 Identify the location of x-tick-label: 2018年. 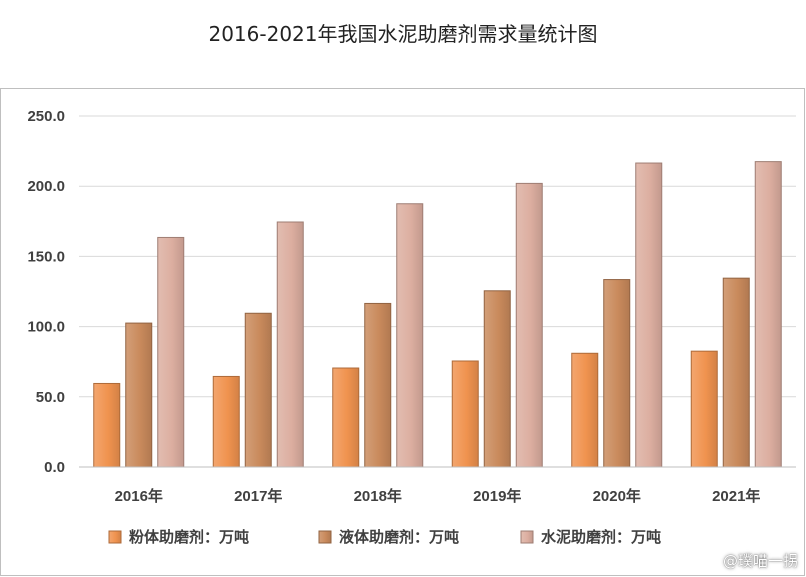
(378, 496).